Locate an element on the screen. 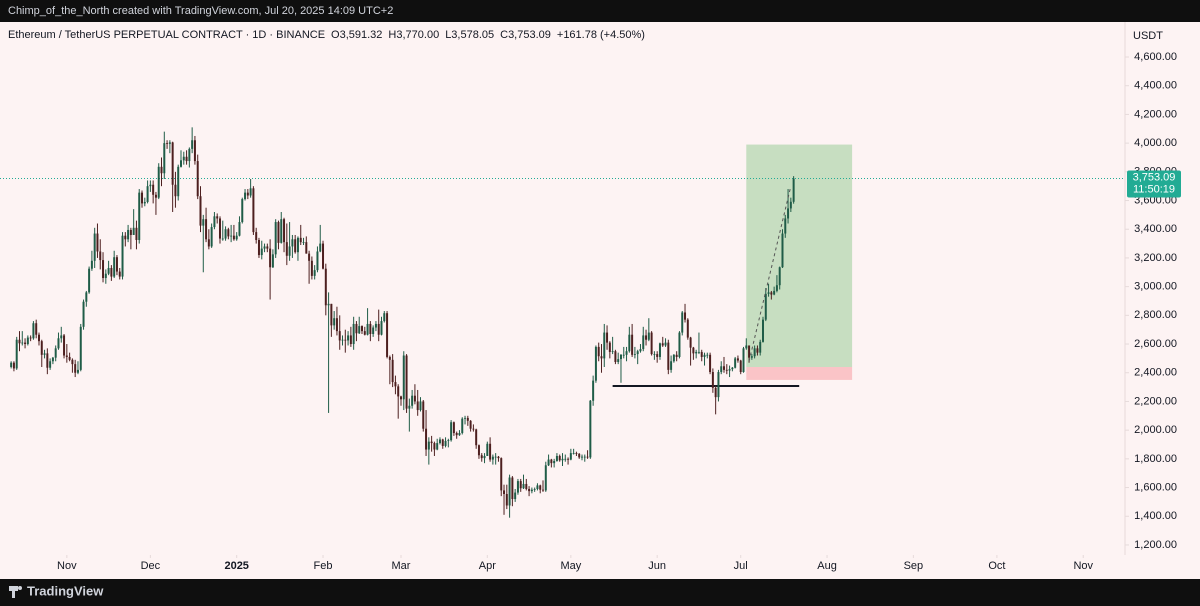 This screenshot has width=1200, height=606. y-tick-label: 1,200.00 is located at coordinates (1155, 545).